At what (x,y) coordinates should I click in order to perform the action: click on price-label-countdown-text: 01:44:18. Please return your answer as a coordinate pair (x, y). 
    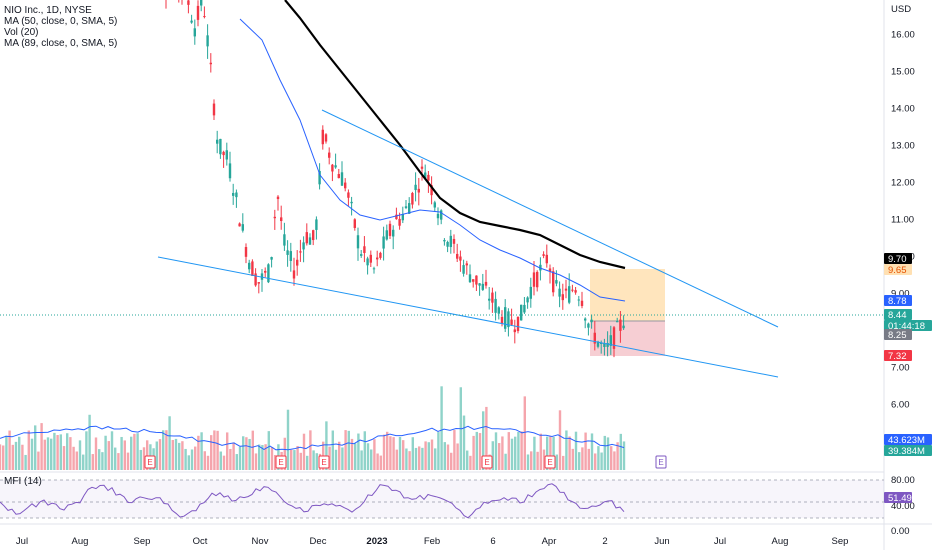
    Looking at the image, I should click on (906, 326).